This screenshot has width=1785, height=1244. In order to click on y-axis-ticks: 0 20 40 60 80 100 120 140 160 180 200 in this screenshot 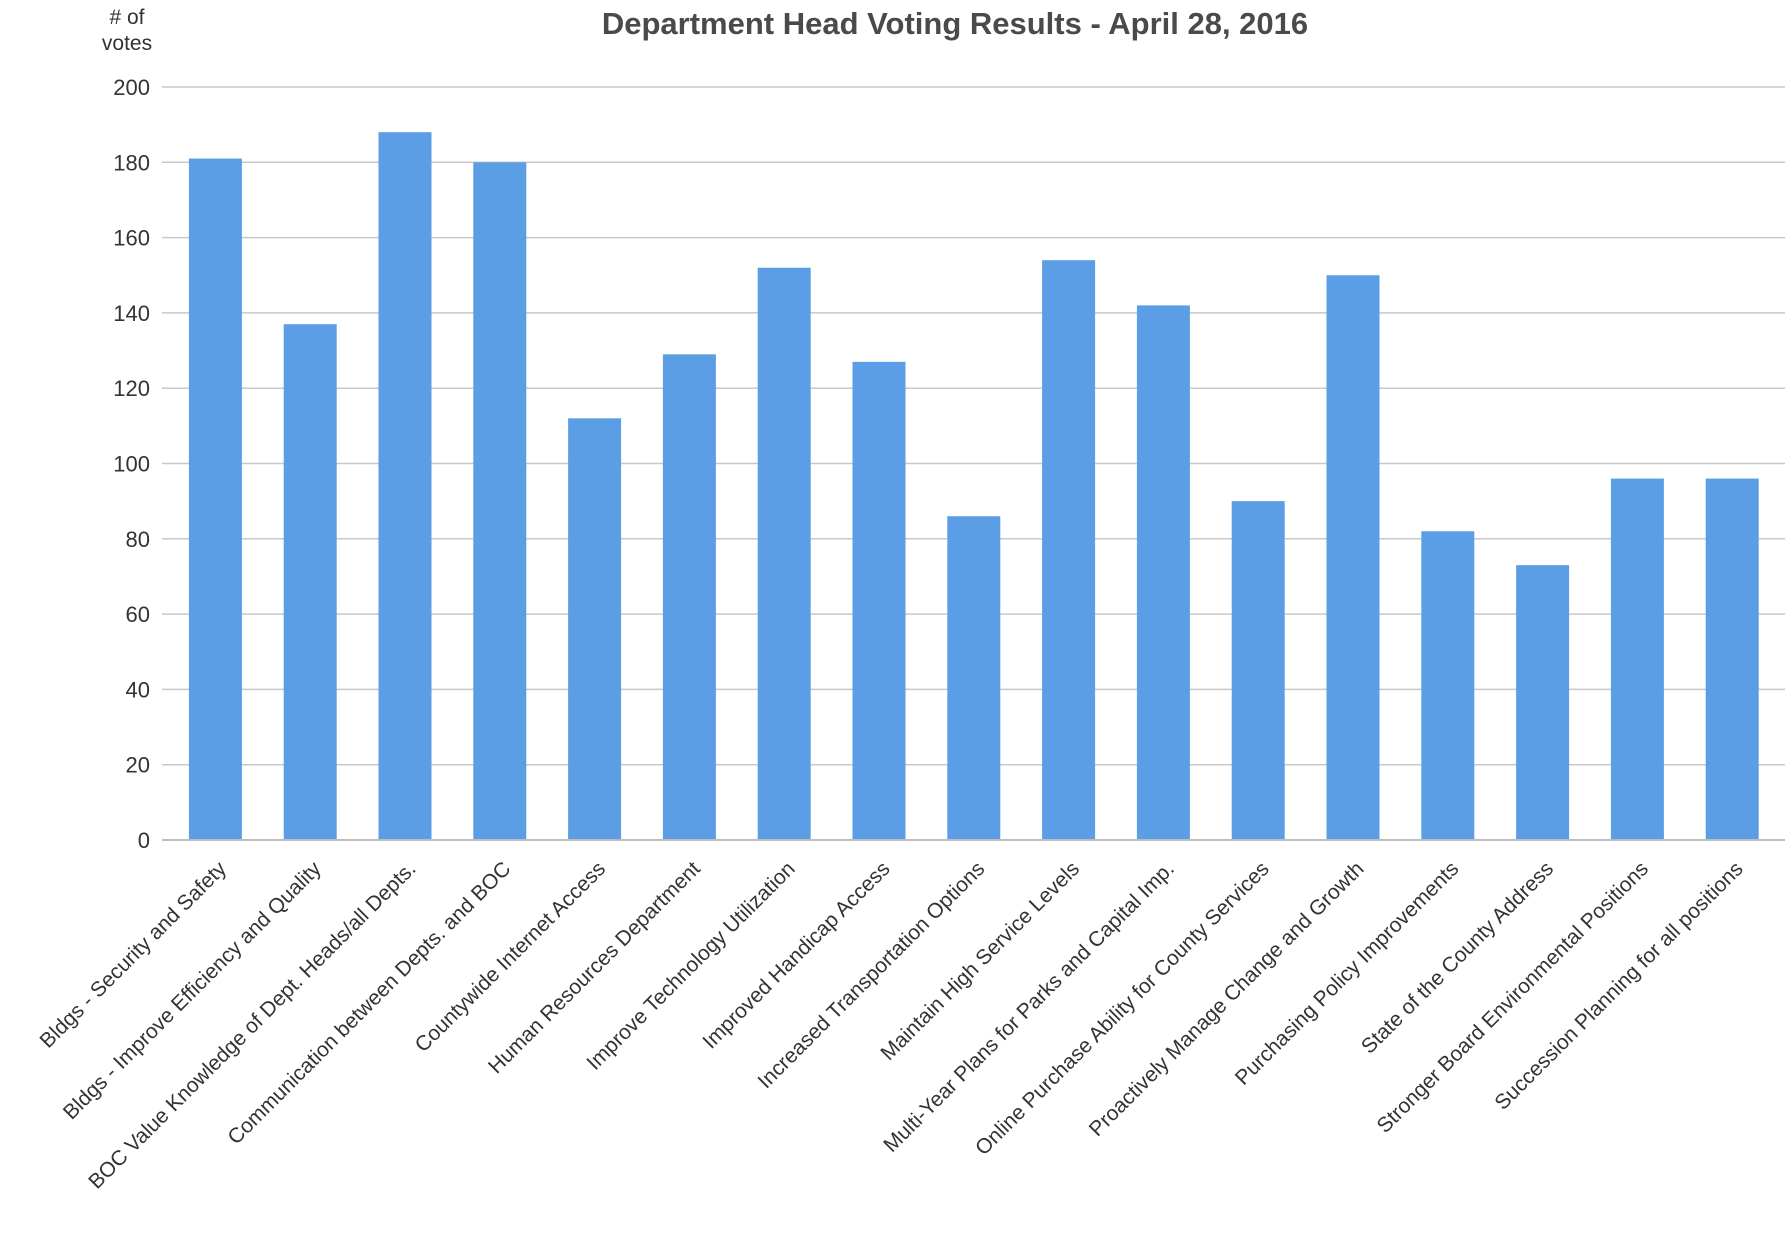, I will do `click(131, 464)`.